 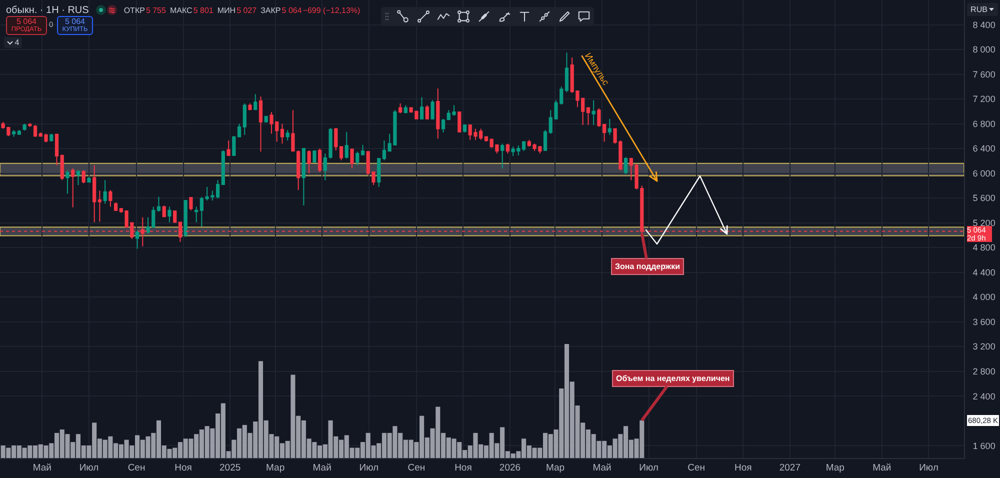 What do you see at coordinates (984, 445) in the screenshot?
I see `y-tick-label: 1 600` at bounding box center [984, 445].